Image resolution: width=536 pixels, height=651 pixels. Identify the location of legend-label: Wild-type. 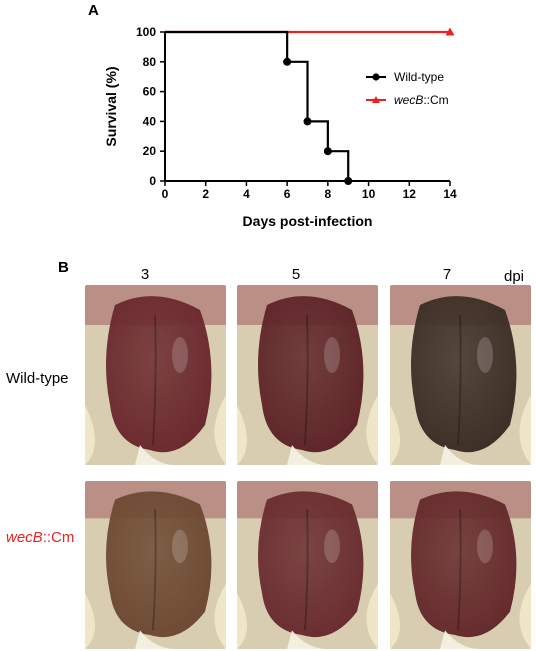
(419, 77).